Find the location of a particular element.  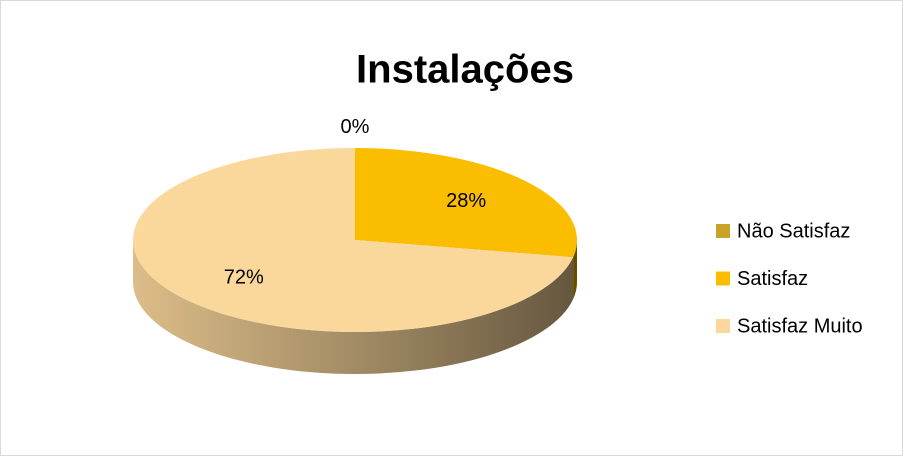

data-label: 72% is located at coordinates (244, 277).